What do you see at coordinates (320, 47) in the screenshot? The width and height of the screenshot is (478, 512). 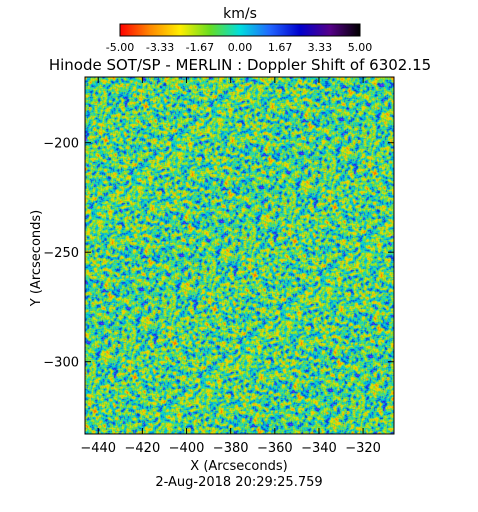 I see `colorbar-tick-label: 3.33` at bounding box center [320, 47].